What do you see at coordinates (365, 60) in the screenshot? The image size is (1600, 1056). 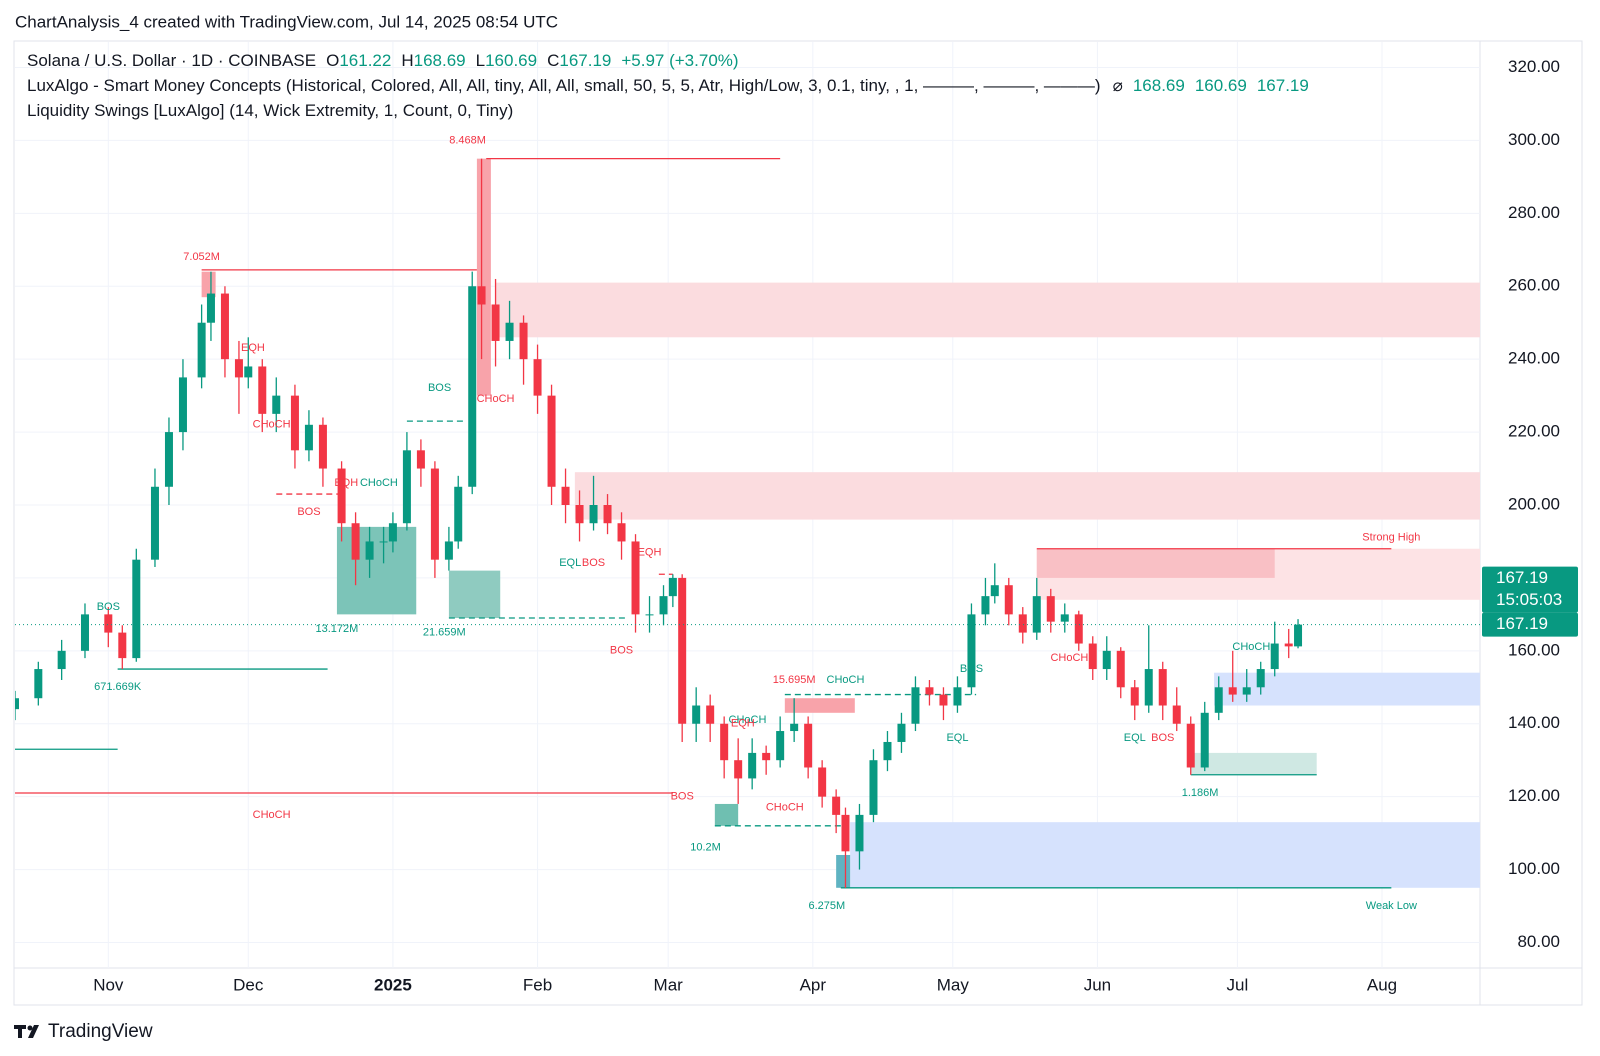 I see `ohlc-value: 161.22` at bounding box center [365, 60].